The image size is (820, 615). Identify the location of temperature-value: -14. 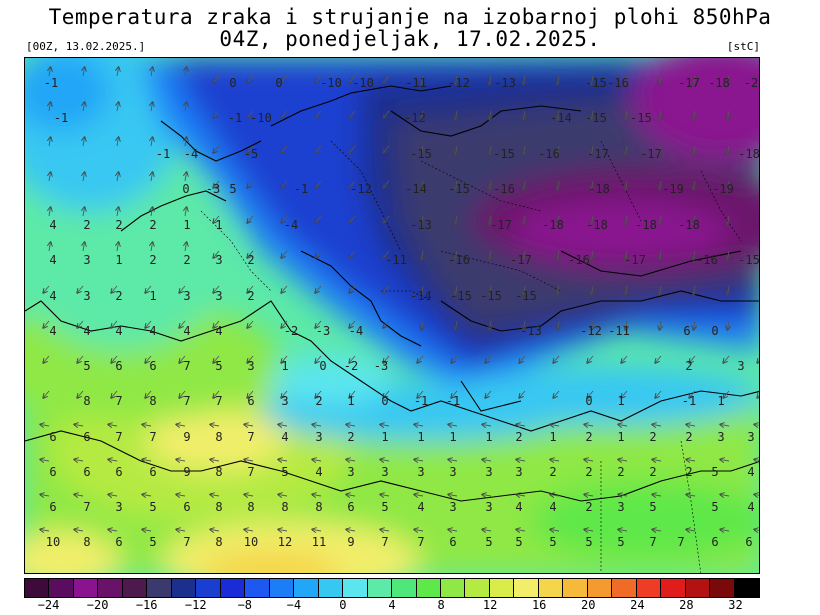
(561, 118).